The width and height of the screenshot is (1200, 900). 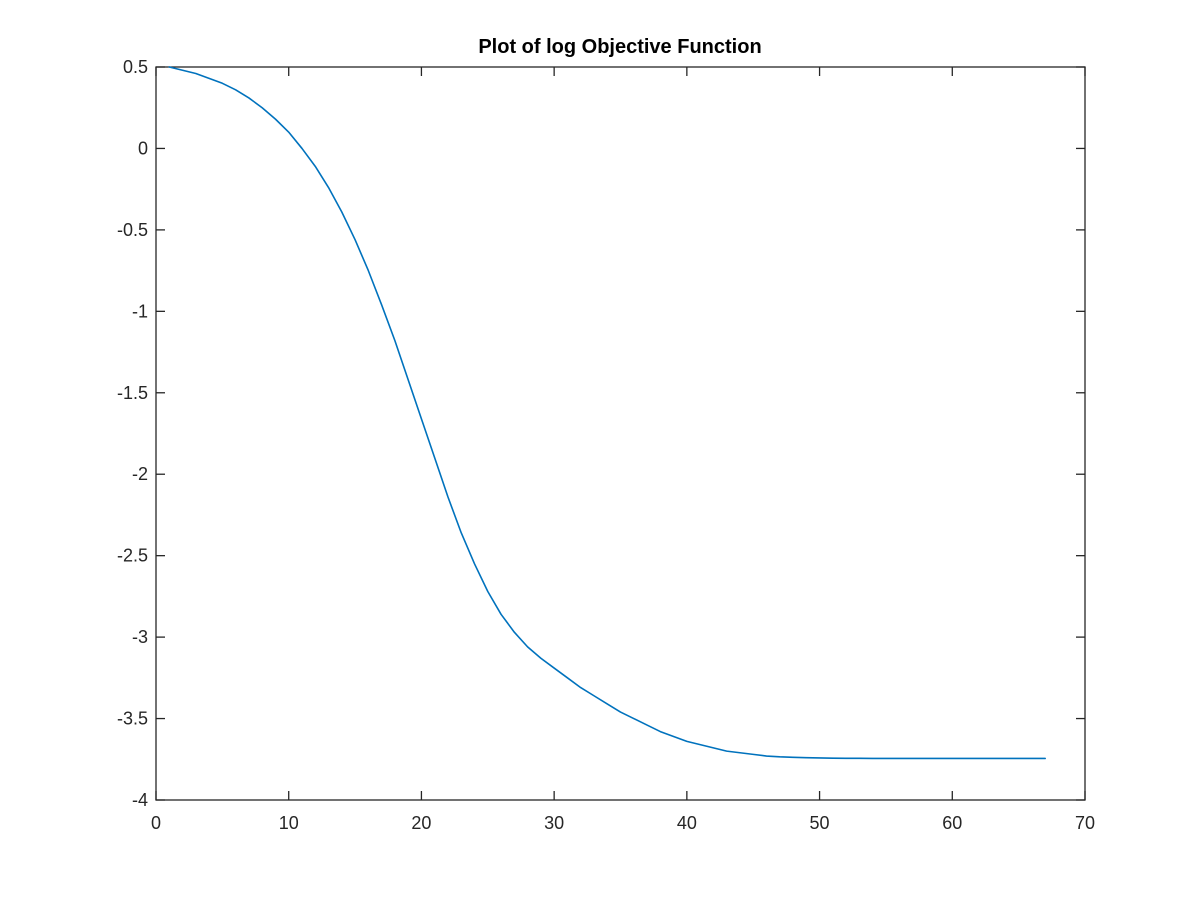 I want to click on x-tick-label: 30, so click(x=554, y=823).